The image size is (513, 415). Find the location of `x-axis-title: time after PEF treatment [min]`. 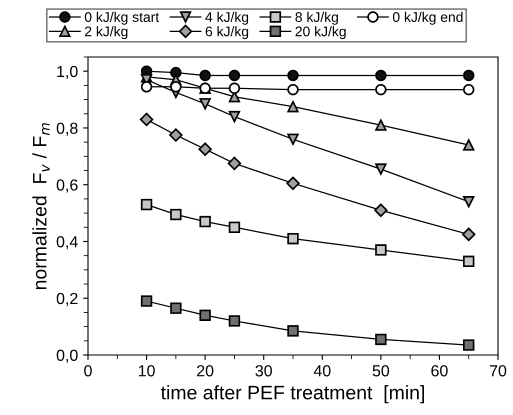

x-axis-title: time after PEF treatment [min] is located at coordinates (292, 394).